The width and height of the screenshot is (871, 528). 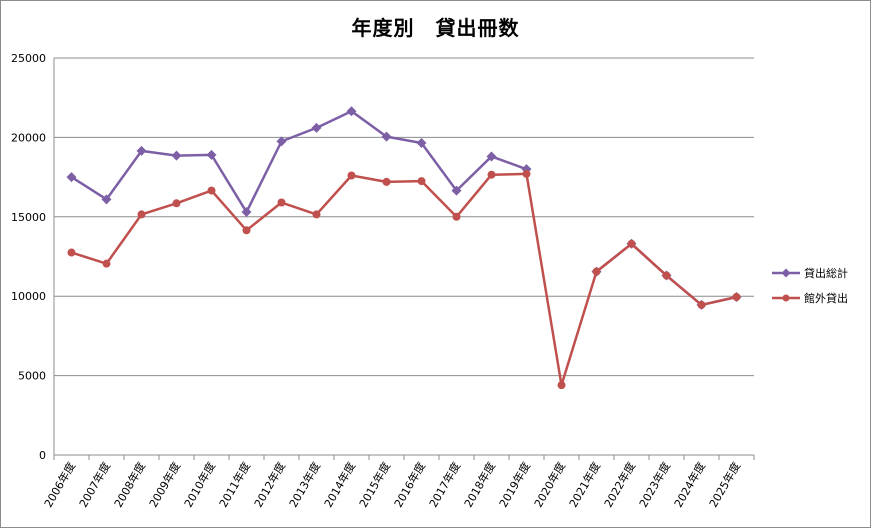 What do you see at coordinates (164, 485) in the screenshot?
I see `x-tick-label: 2009年度` at bounding box center [164, 485].